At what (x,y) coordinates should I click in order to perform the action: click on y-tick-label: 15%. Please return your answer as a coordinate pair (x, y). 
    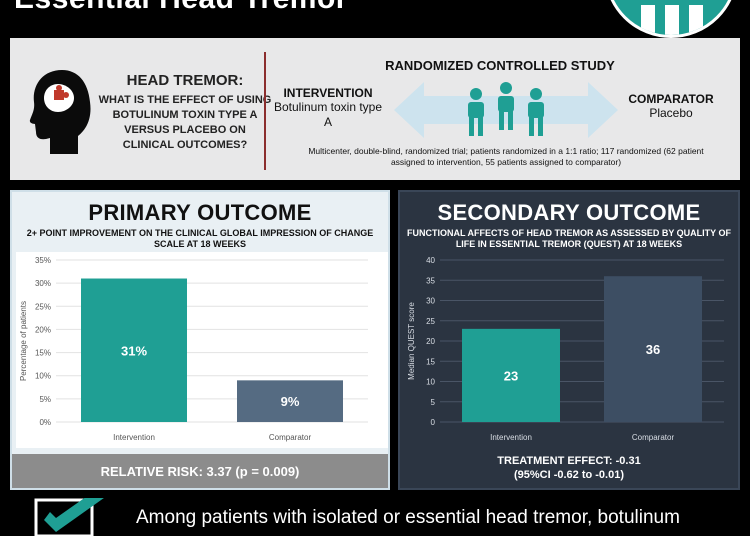
    Looking at the image, I should click on (43, 353).